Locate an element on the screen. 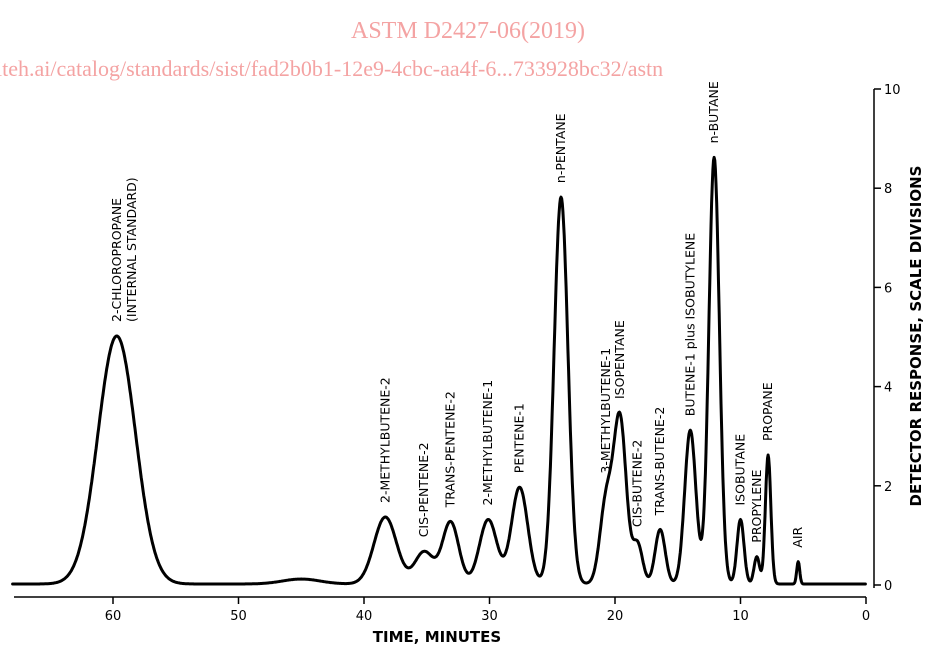 The image size is (930, 648). peak-label: ISOBUTANE is located at coordinates (740, 470).